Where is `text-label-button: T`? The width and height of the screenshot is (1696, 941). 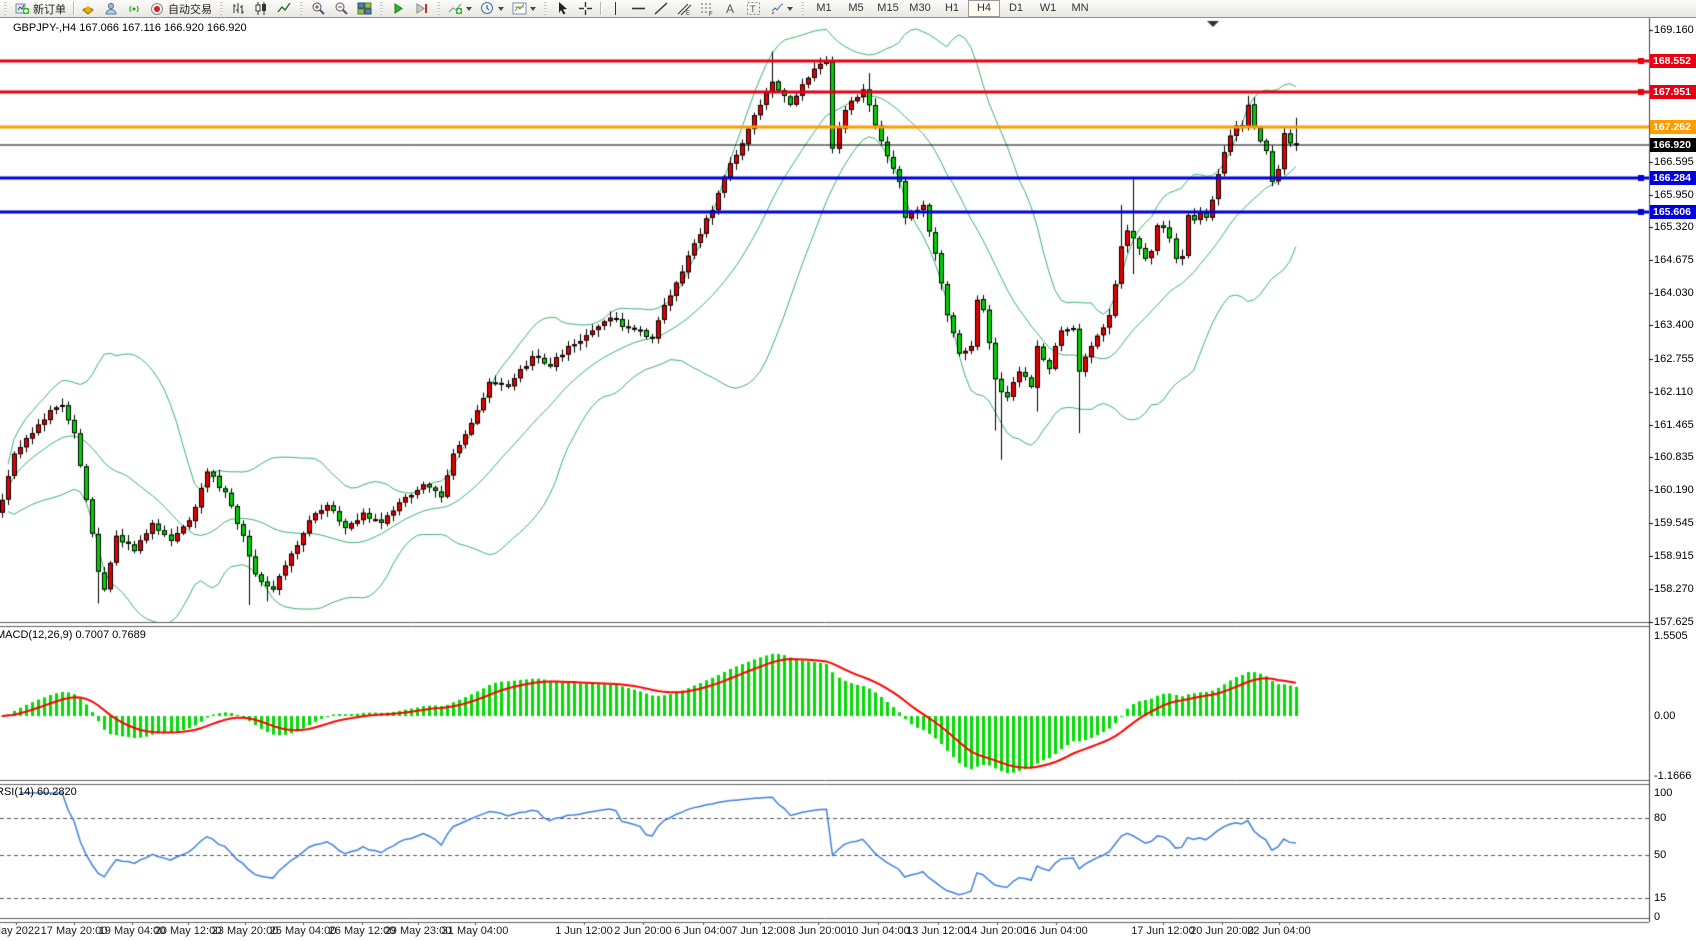 text-label-button: T is located at coordinates (753, 9).